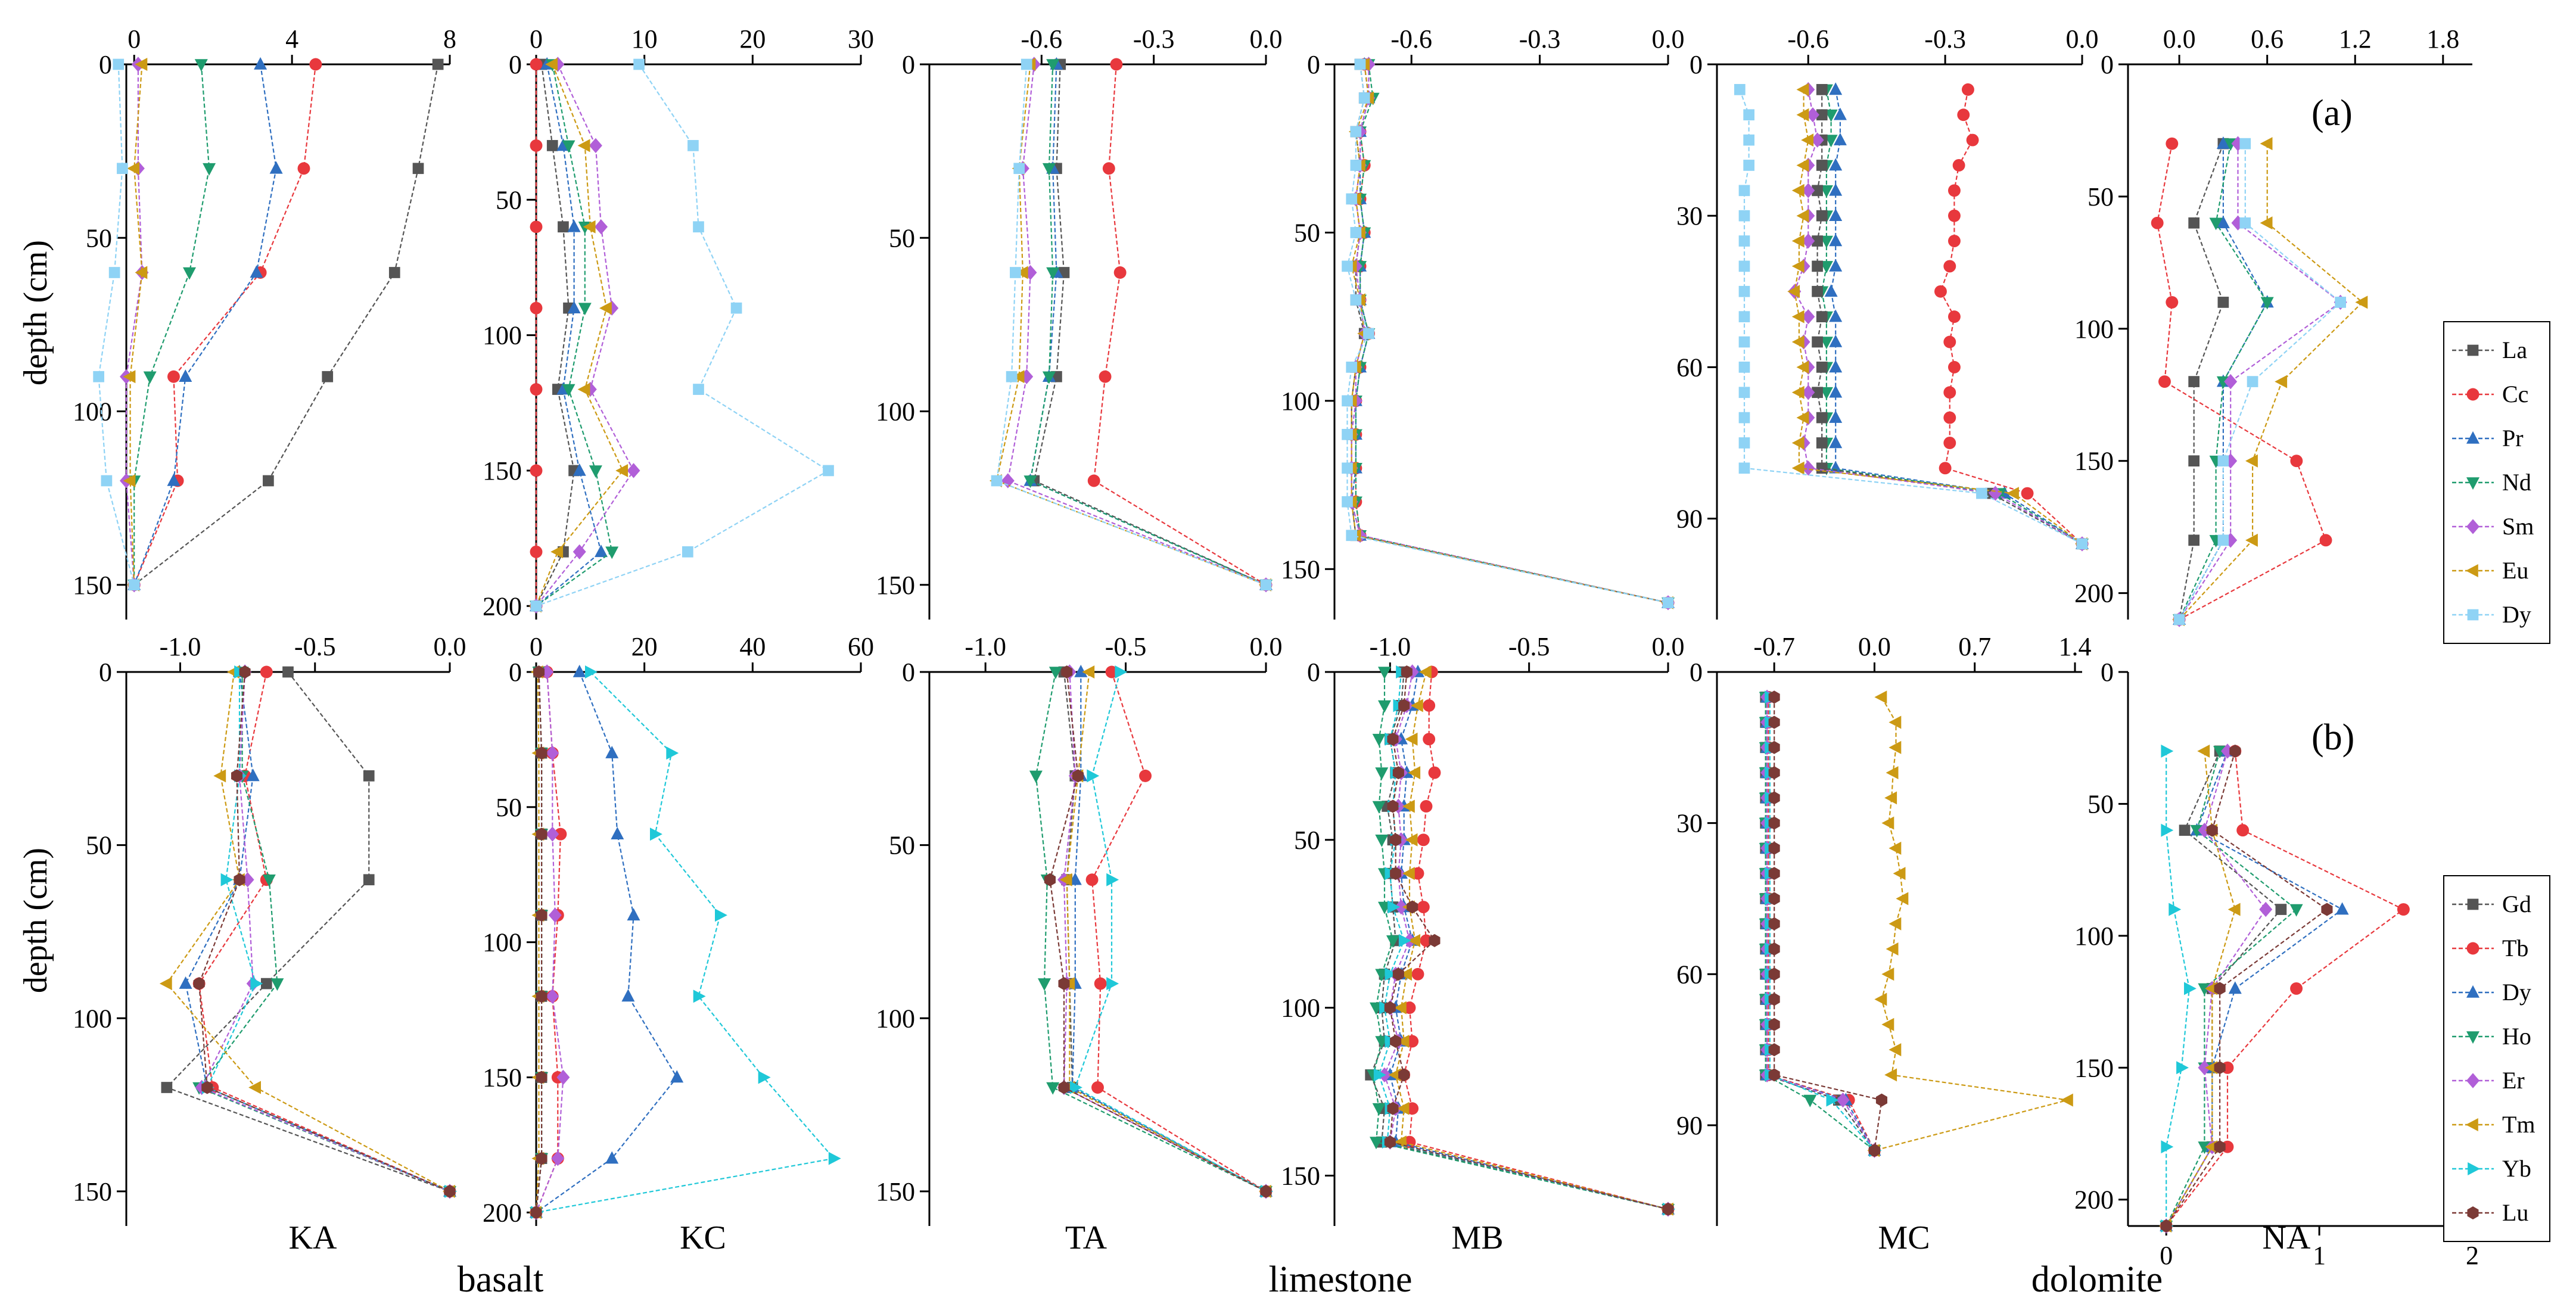 The width and height of the screenshot is (2576, 1307). What do you see at coordinates (35, 312) in the screenshot?
I see `y-axis-label-top: depth (cm)` at bounding box center [35, 312].